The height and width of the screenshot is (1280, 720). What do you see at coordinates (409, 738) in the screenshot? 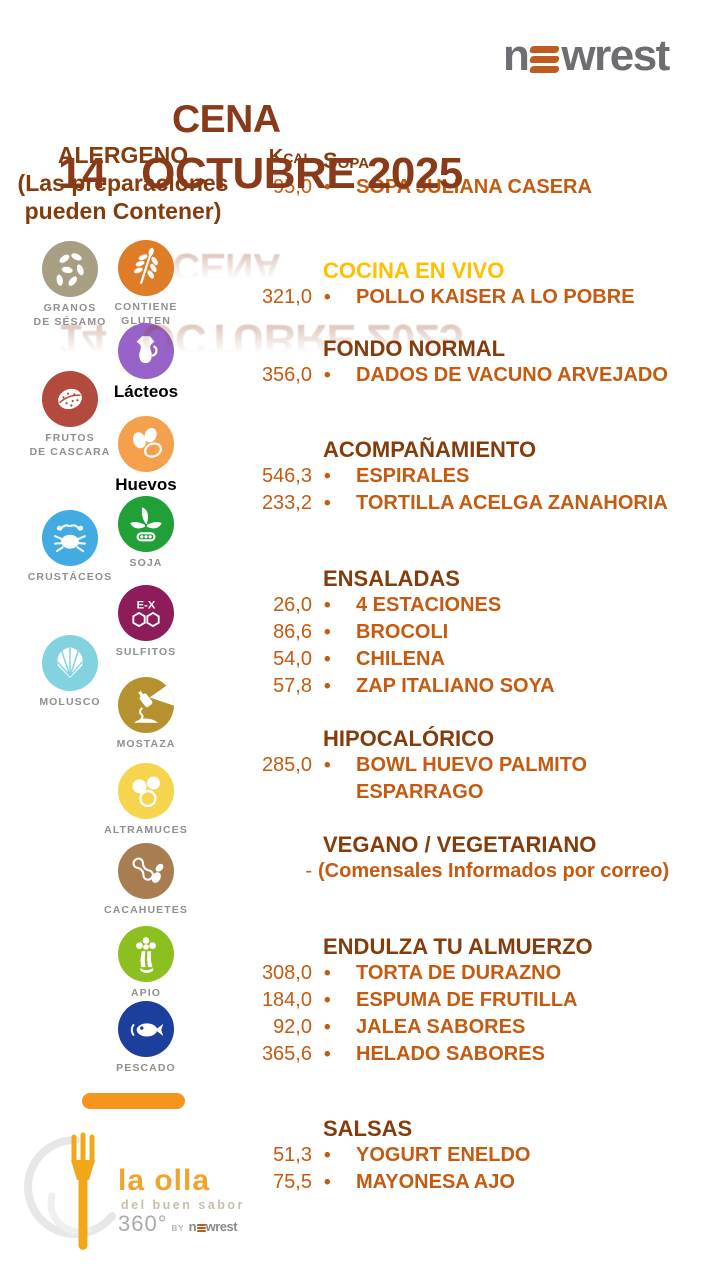
I see `section-header: HIPOCALÓRICO` at bounding box center [409, 738].